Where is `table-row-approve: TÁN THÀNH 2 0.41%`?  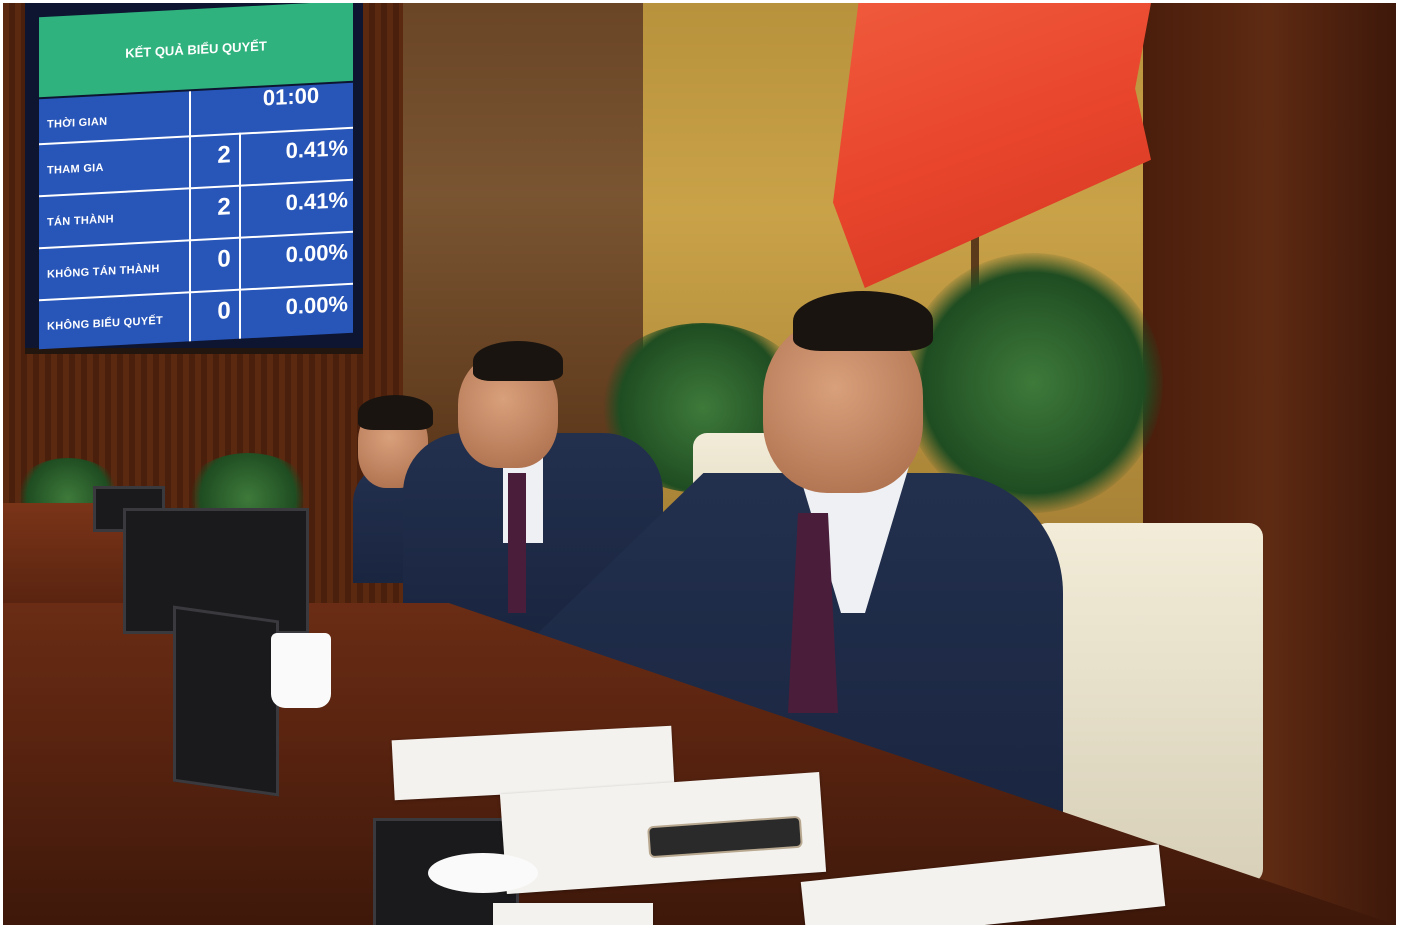 table-row-approve: TÁN THÀNH 2 0.41% is located at coordinates (196, 210).